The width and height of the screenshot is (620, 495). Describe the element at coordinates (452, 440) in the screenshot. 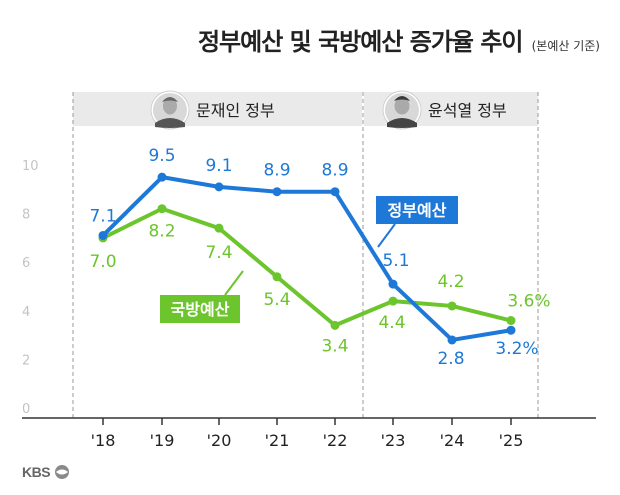

I see `x-tick-label: '24` at that location.